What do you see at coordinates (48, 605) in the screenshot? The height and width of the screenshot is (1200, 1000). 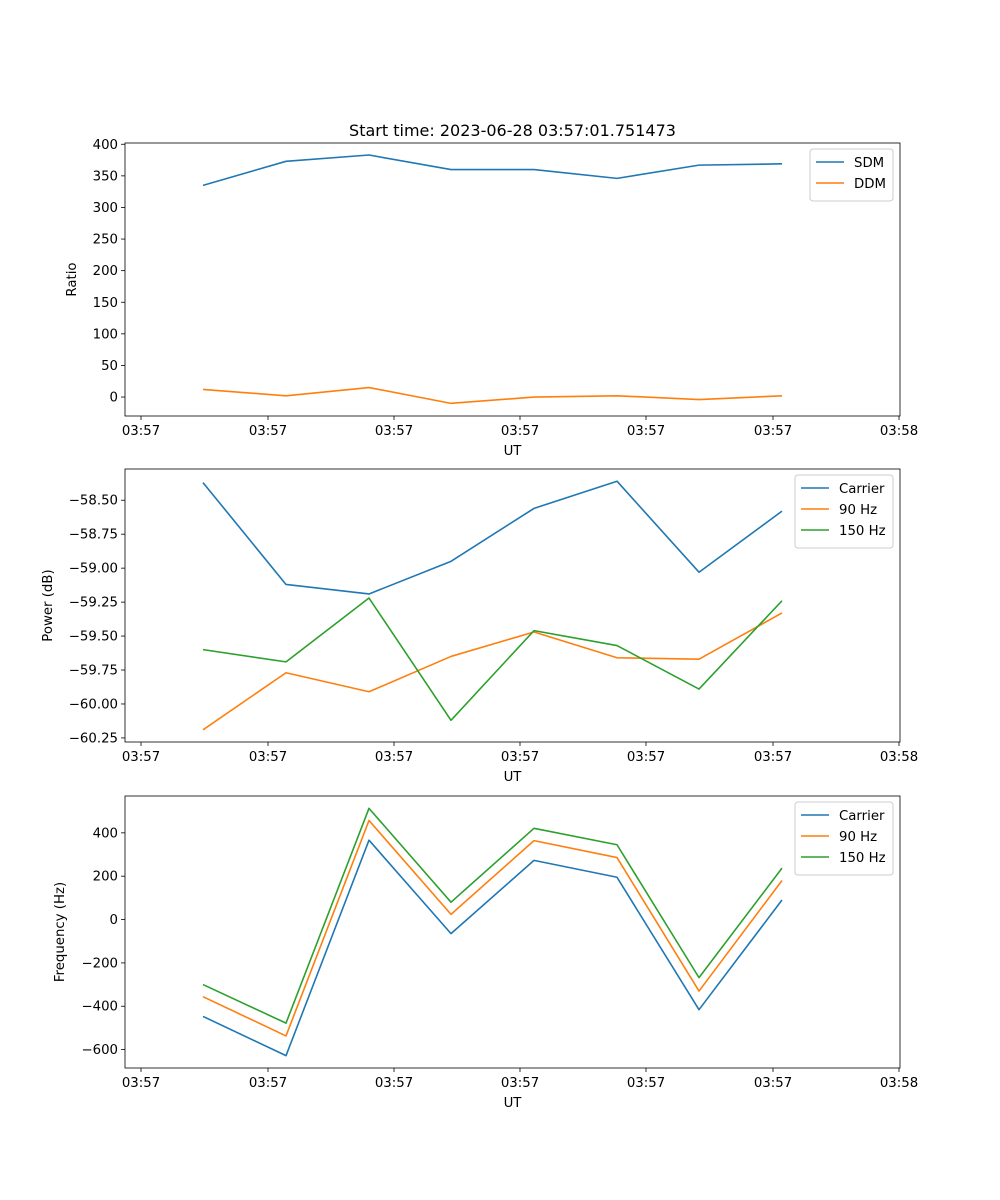 I see `y-axis-label: Power (dB)` at bounding box center [48, 605].